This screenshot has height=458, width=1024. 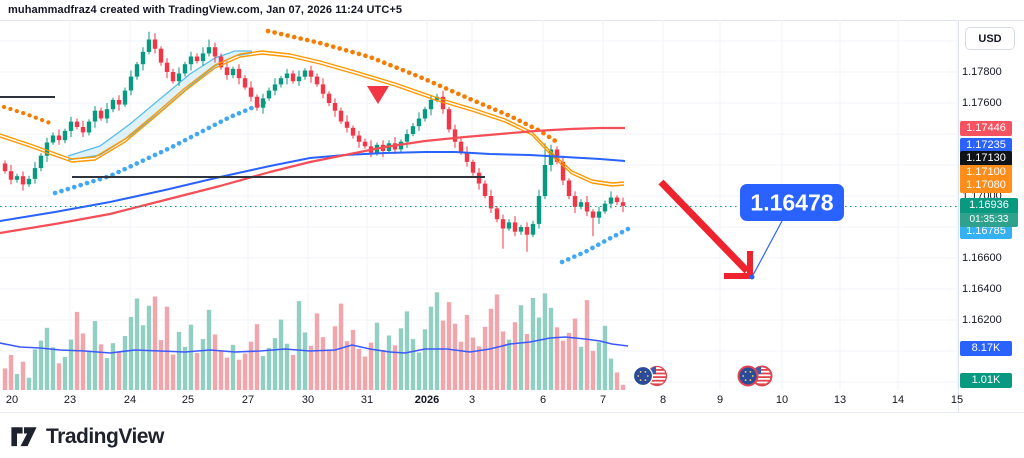 What do you see at coordinates (986, 185) in the screenshot?
I see `indicator-price-label: 1.17080` at bounding box center [986, 185].